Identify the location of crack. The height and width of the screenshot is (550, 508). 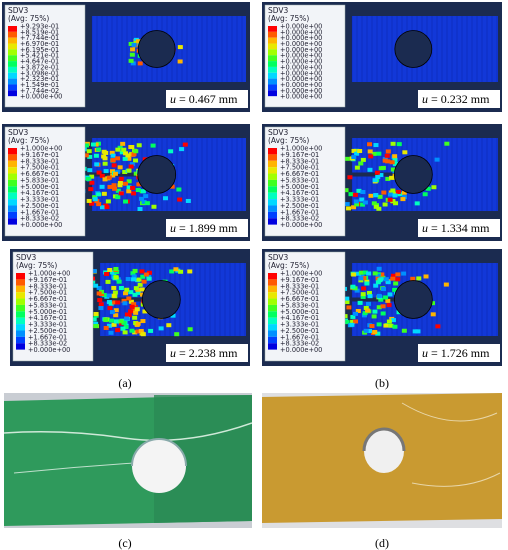
(124, 174).